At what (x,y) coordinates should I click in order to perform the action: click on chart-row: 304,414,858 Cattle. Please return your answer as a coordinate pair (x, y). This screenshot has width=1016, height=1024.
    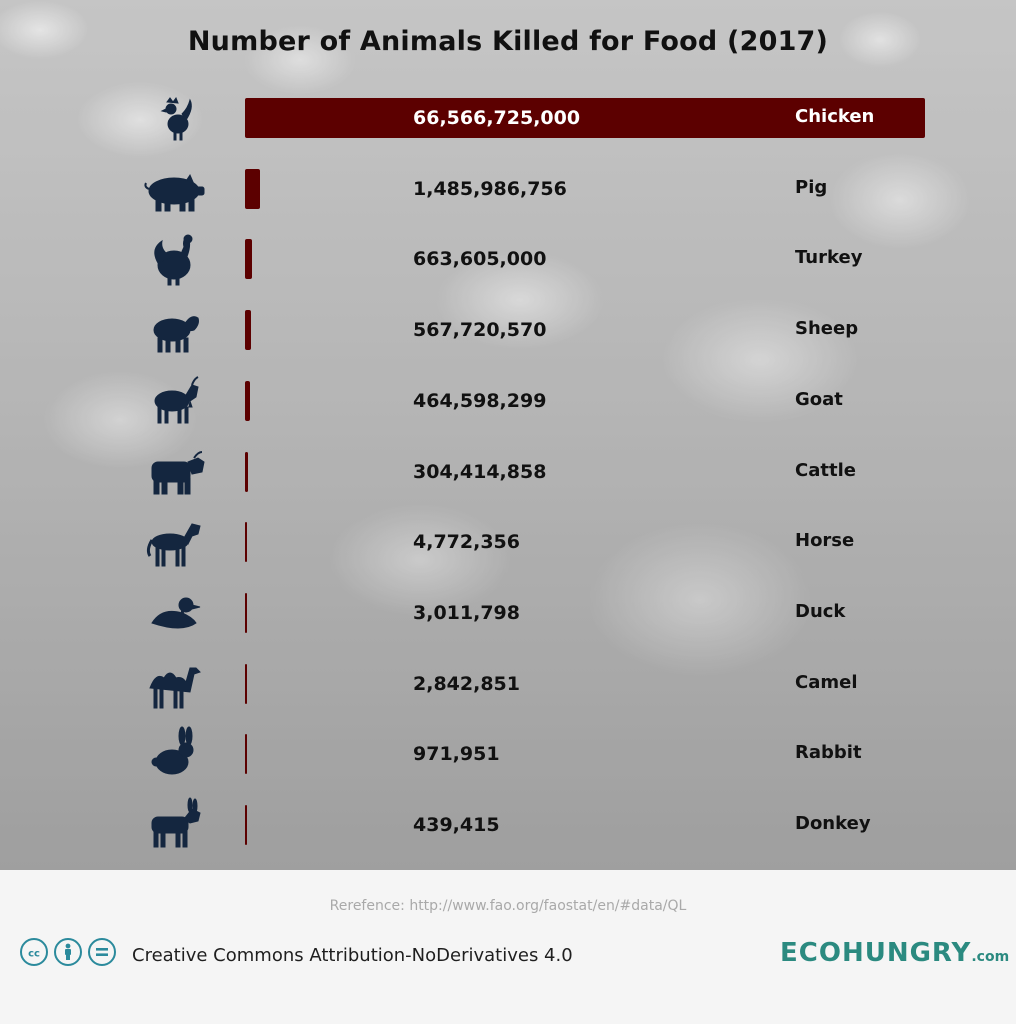
    Looking at the image, I should click on (508, 472).